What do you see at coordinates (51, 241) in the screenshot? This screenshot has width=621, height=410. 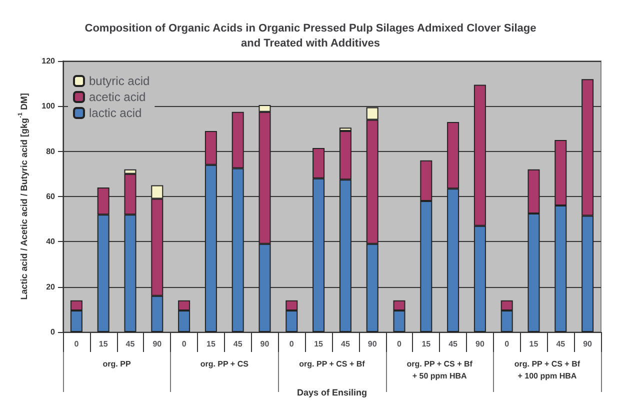 I see `y-tick-label: 40` at bounding box center [51, 241].